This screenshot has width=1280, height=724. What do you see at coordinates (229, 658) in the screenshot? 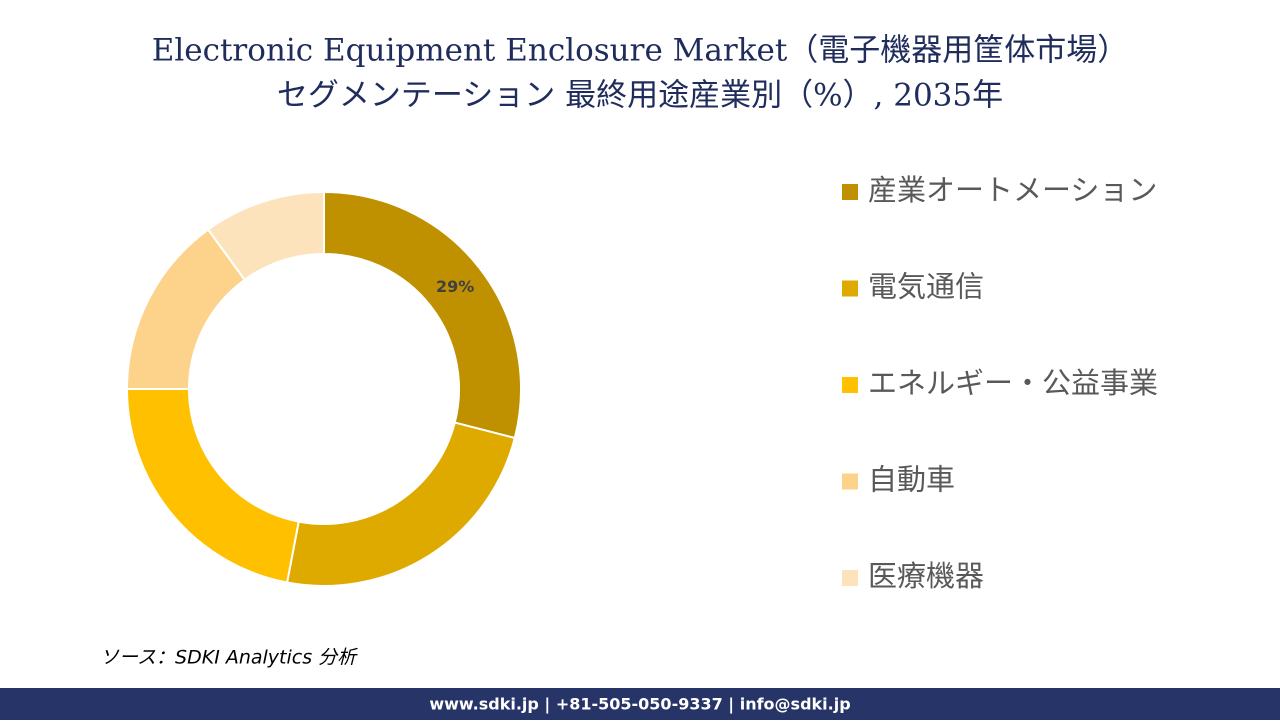
I see `source-note: ソース：SDKI Analytics 分析` at bounding box center [229, 658].